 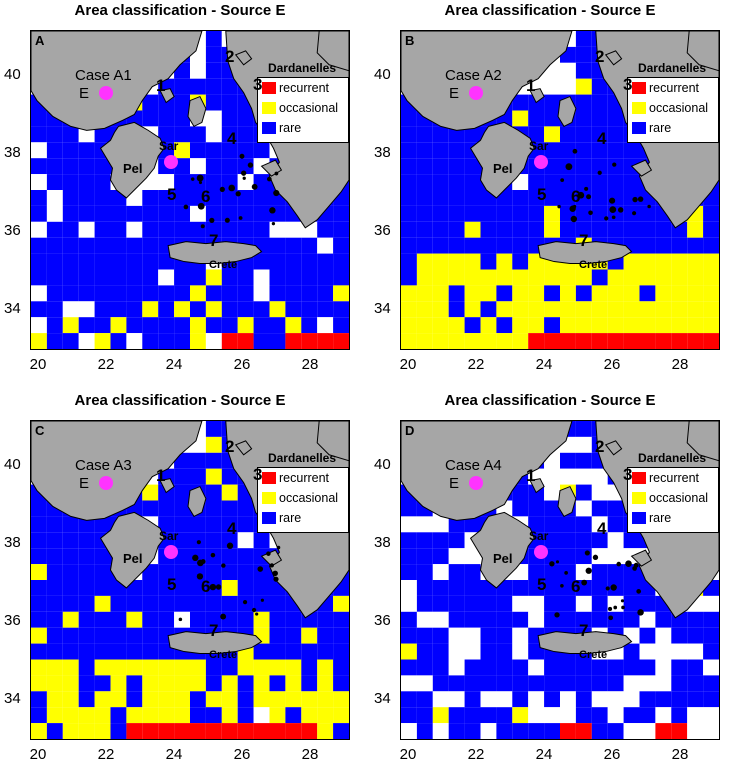 What do you see at coordinates (382, 308) in the screenshot?
I see `y-tick-label: 34` at bounding box center [382, 308].